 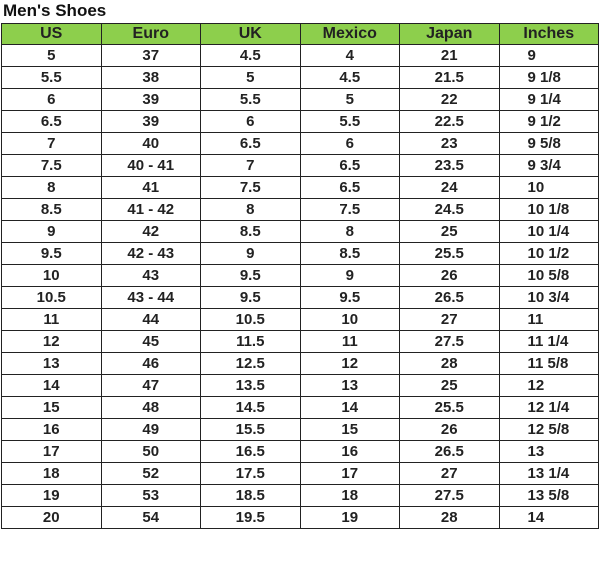 I want to click on cell-euro: 37, so click(x=150, y=55).